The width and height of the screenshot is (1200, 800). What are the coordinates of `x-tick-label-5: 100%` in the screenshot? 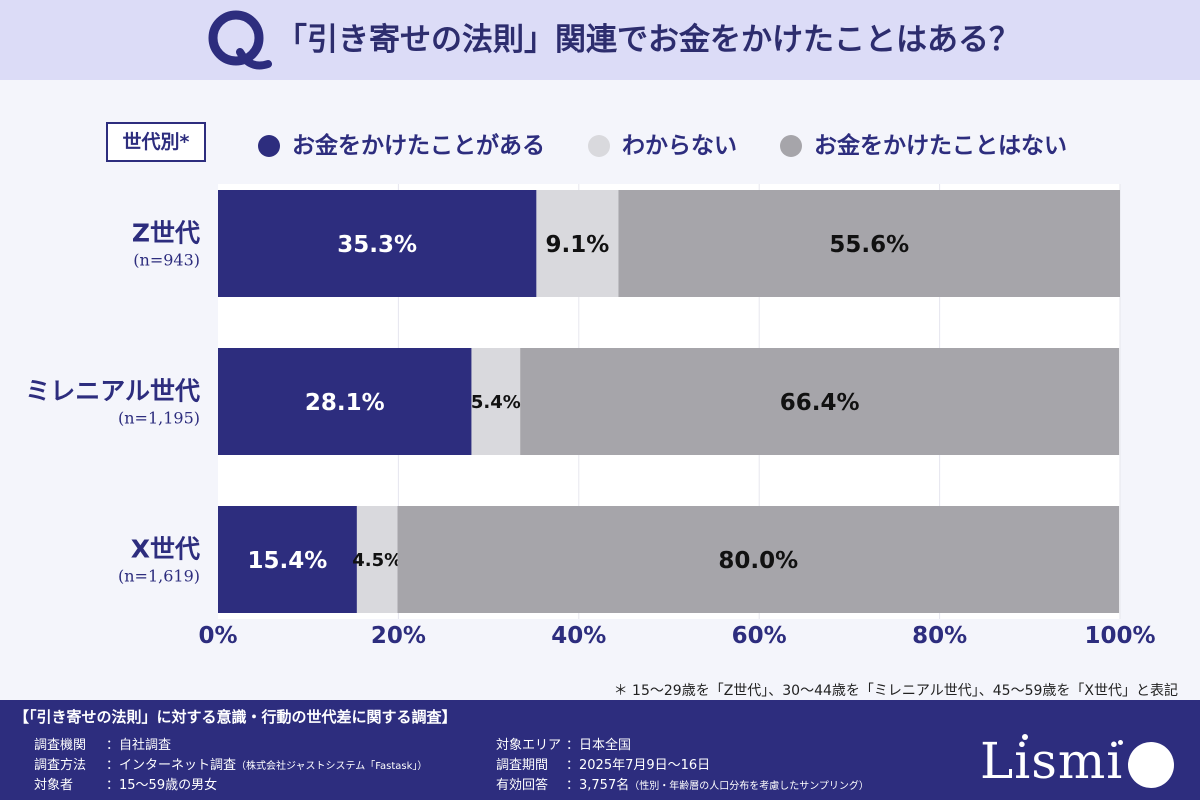 It's located at (1119, 636).